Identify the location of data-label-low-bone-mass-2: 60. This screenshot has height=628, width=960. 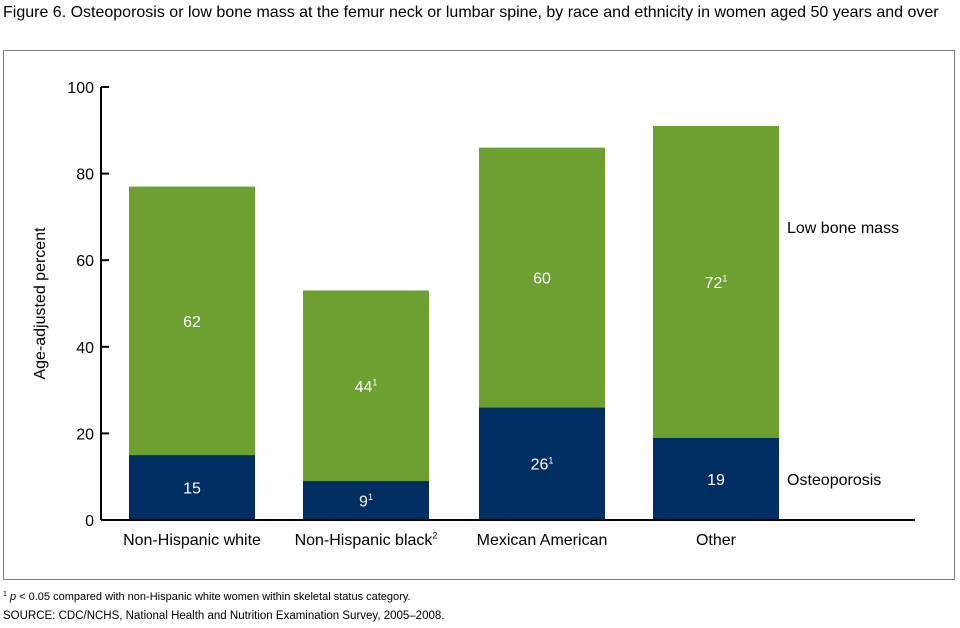
(542, 279).